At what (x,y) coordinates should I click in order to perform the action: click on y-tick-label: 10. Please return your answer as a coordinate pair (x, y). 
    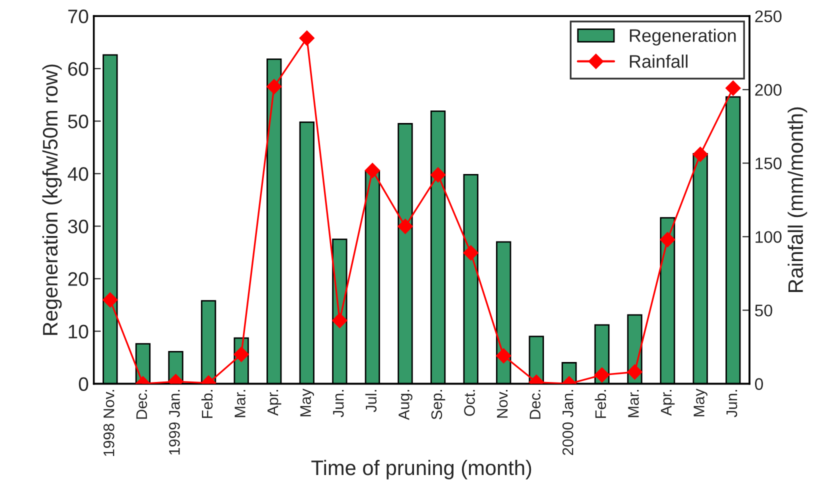
    Looking at the image, I should click on (78, 331).